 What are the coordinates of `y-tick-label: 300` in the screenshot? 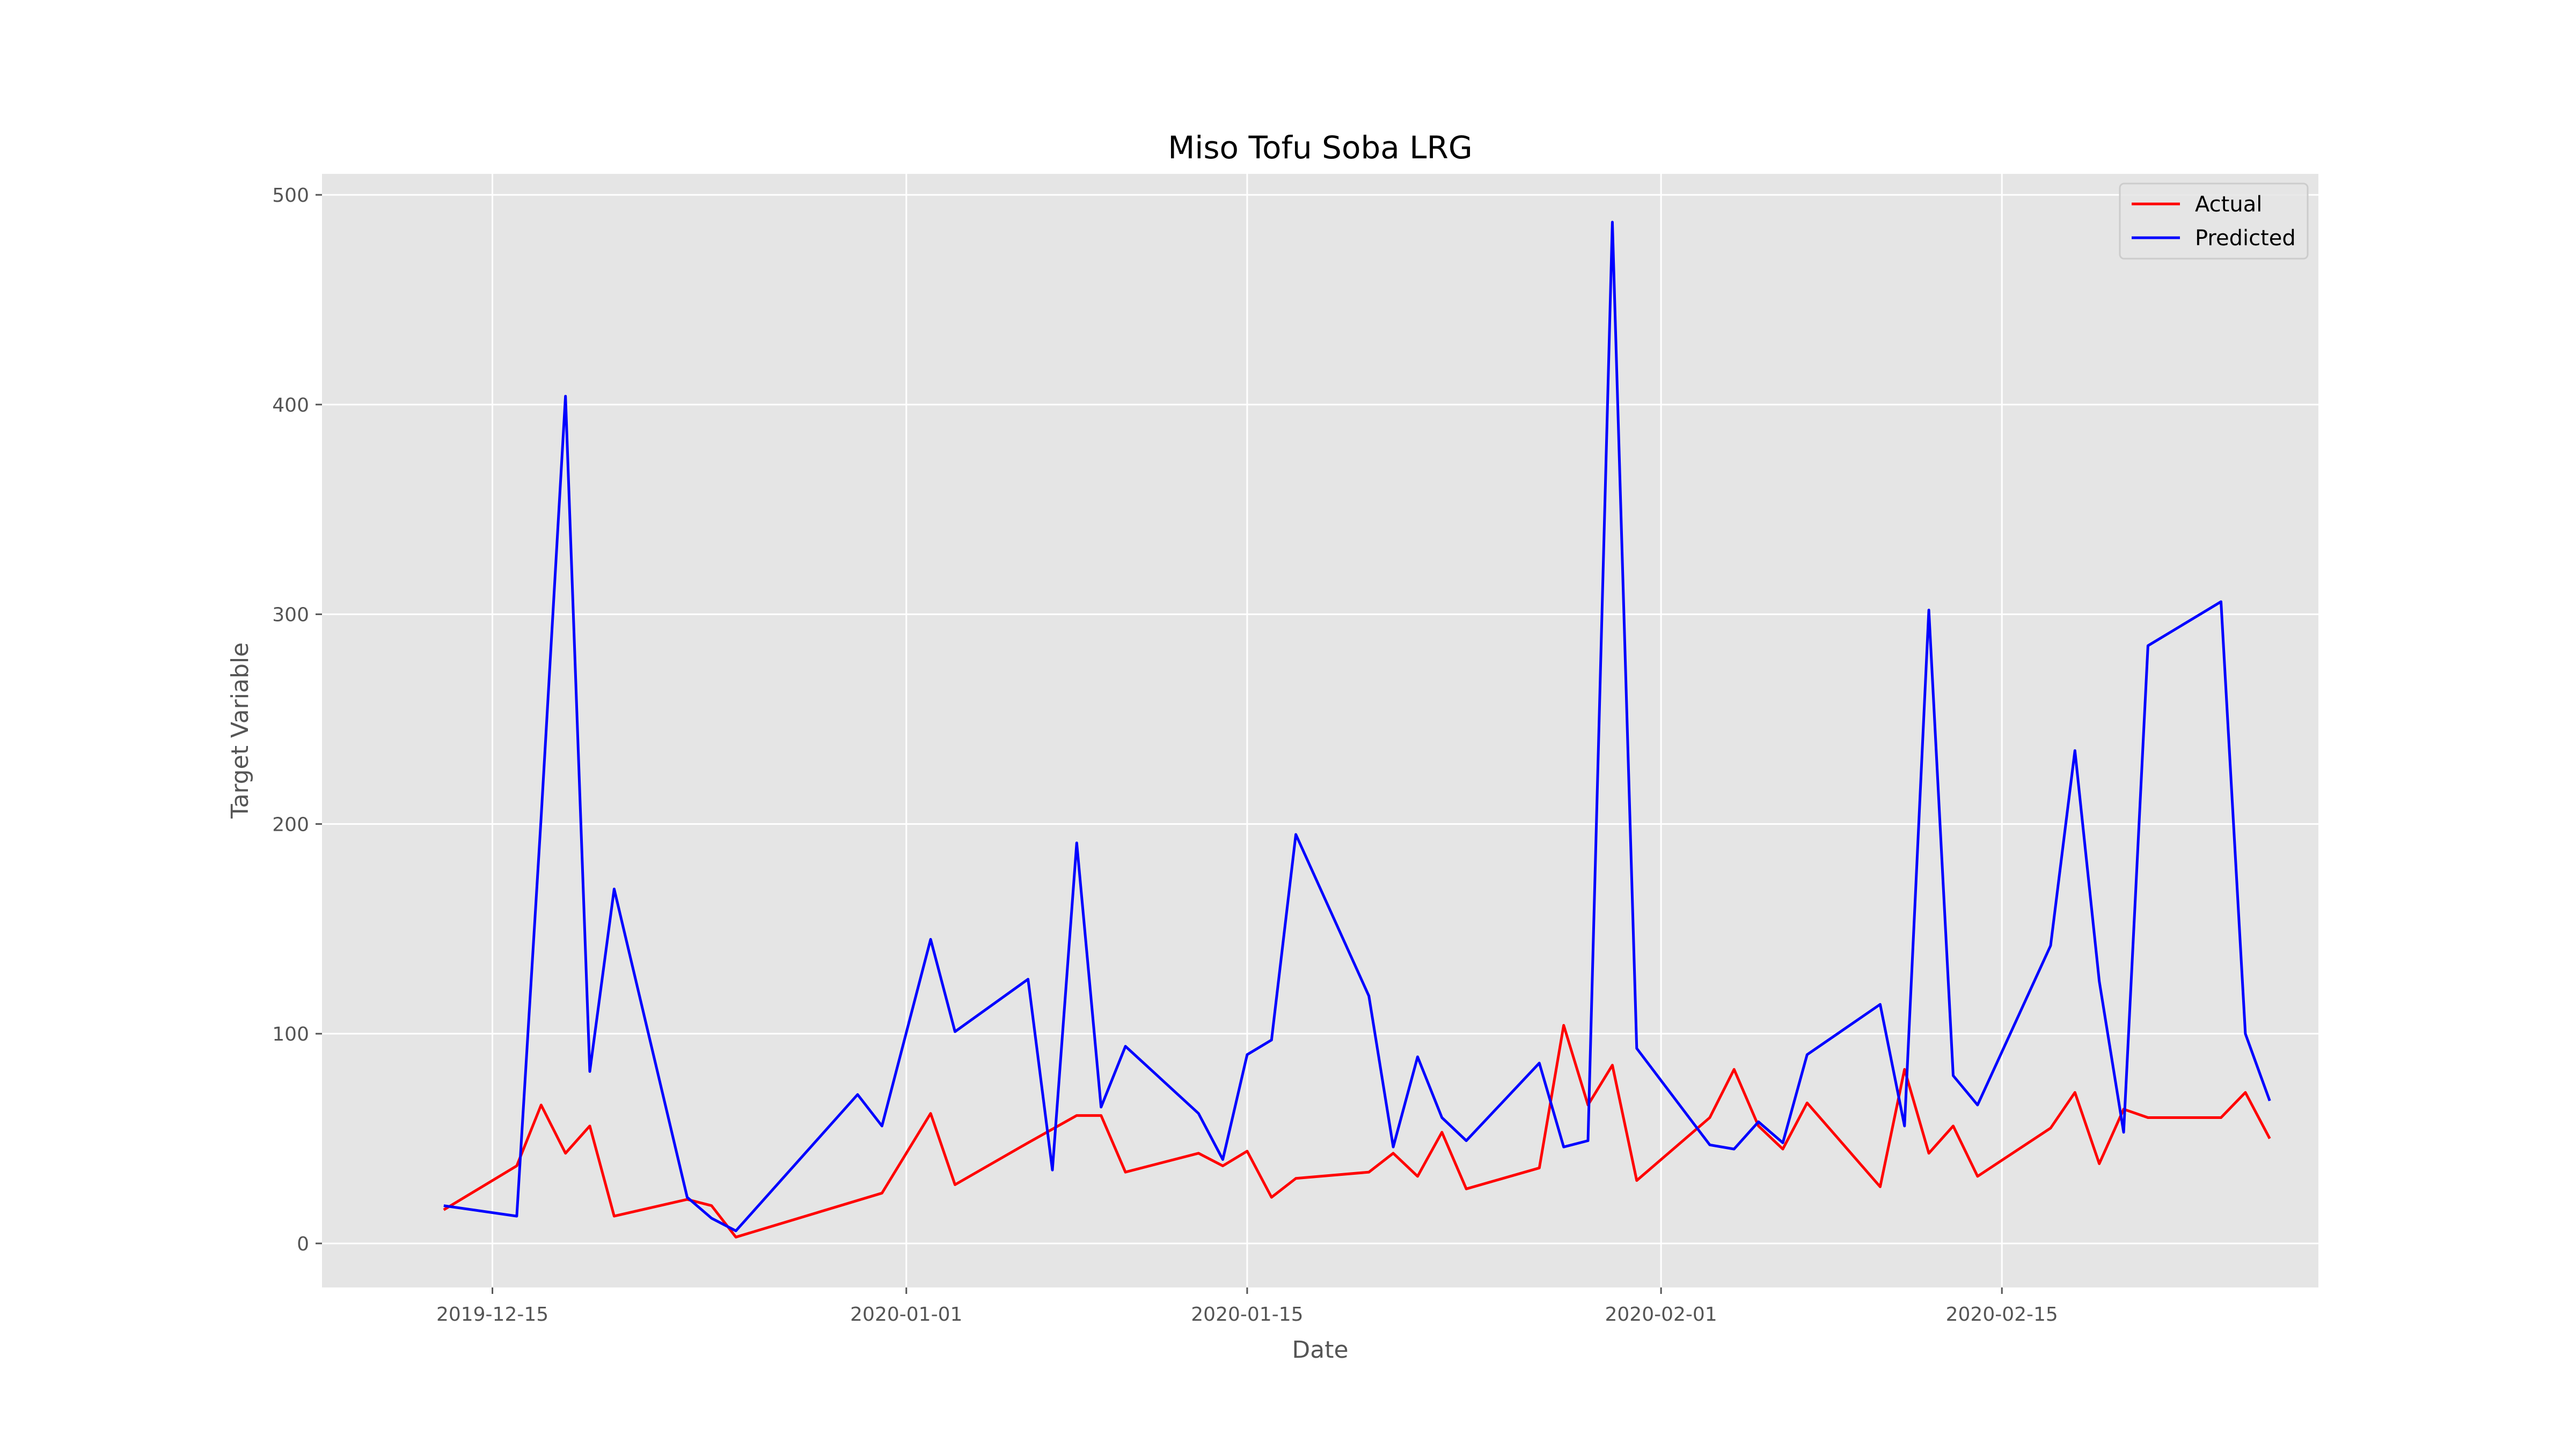 It's located at (290, 615).